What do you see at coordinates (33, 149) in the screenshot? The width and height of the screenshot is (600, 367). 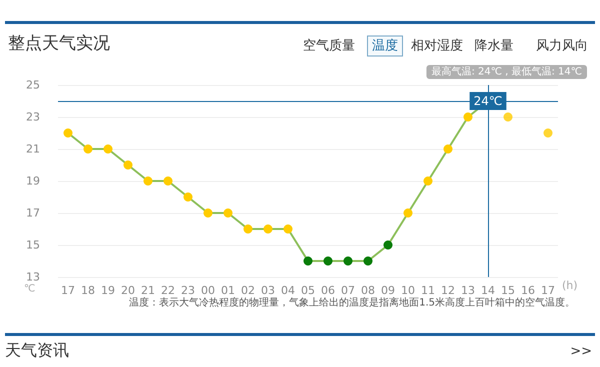 I see `y-tick-label: 21` at bounding box center [33, 149].